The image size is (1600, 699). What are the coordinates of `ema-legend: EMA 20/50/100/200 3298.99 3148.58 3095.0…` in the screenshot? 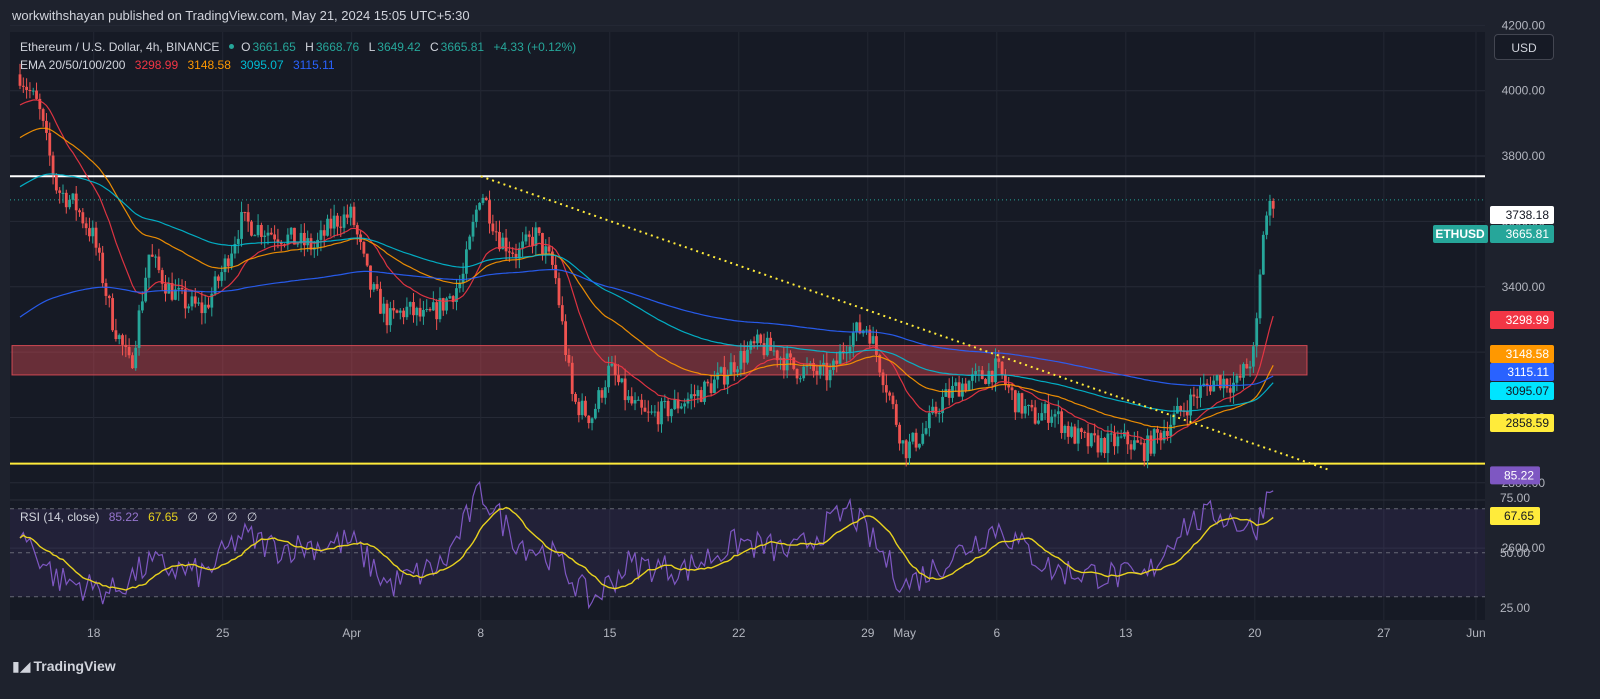 It's located at (178, 65).